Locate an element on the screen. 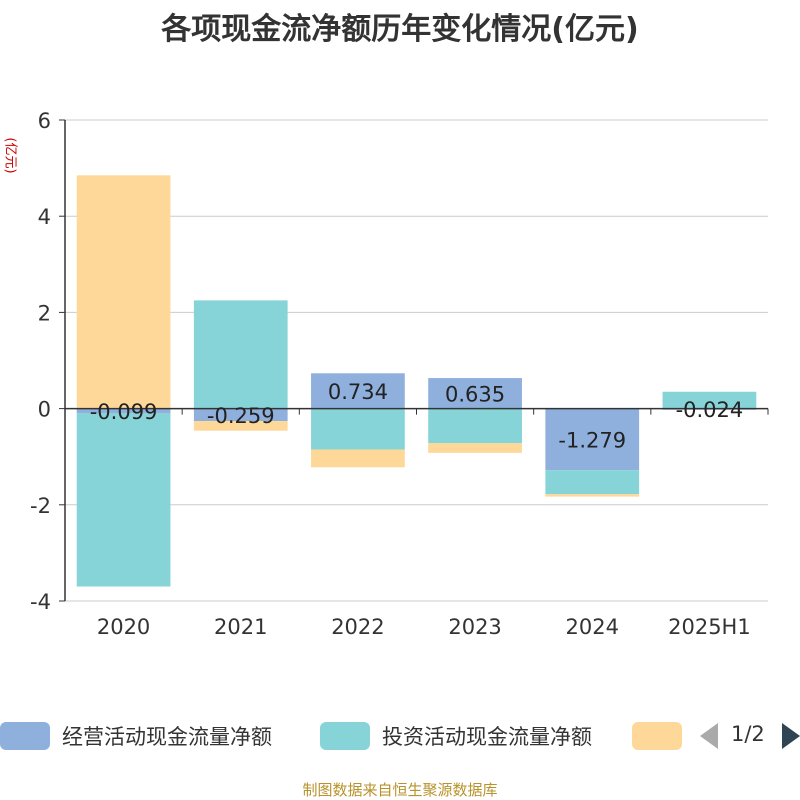  legend-item-operating: 经营活动现金流量净额 is located at coordinates (136, 736).